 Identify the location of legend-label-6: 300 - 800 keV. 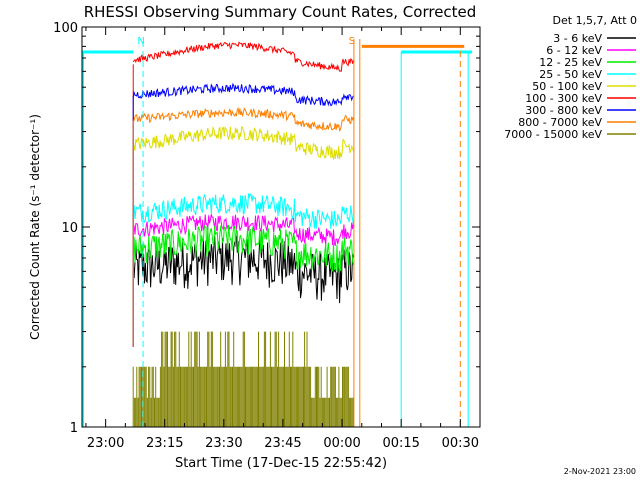
(563, 110).